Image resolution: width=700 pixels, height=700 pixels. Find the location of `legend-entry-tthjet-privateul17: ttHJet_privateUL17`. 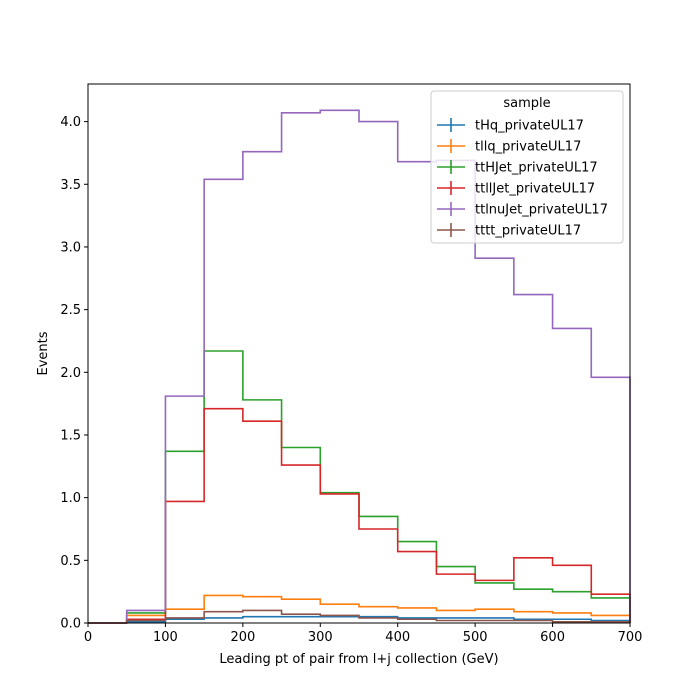

legend-entry-tthjet-privateul17: ttHJet_privateUL17 is located at coordinates (517, 168).